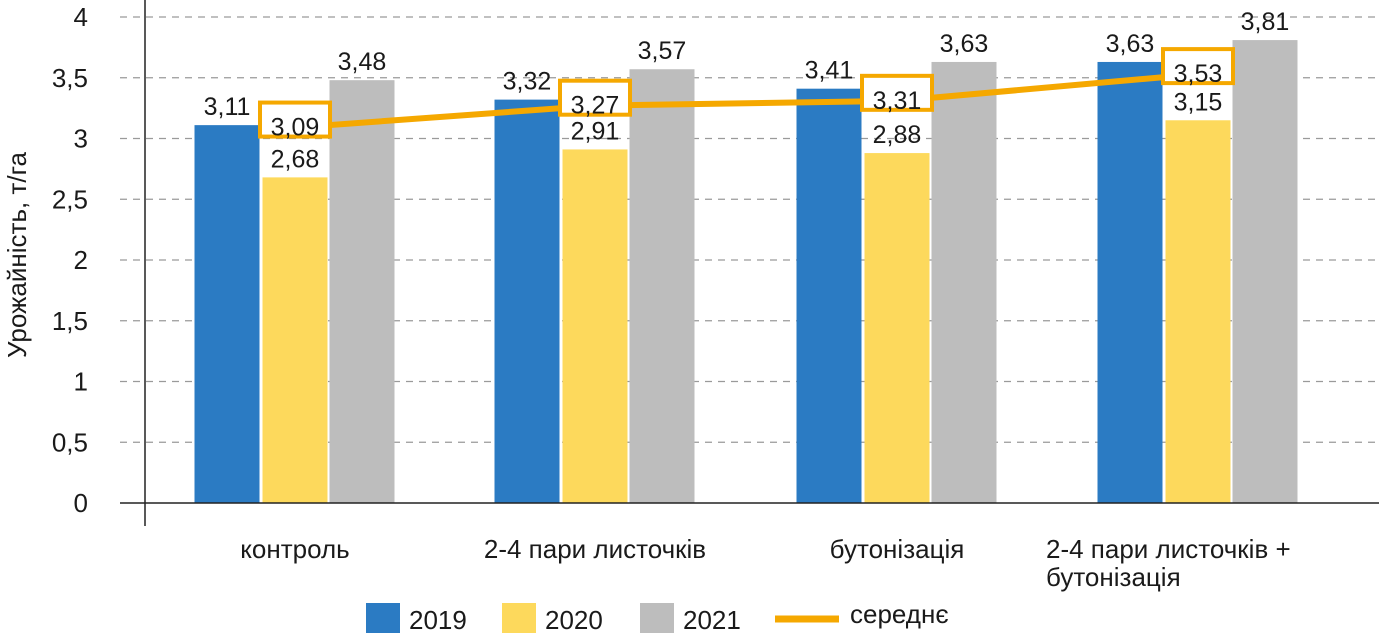 This screenshot has width=1379, height=637. Describe the element at coordinates (70, 260) in the screenshot. I see `y-tick-labels: 0 0,5 1 1,5 2 2,5 3 3,5 4` at that location.